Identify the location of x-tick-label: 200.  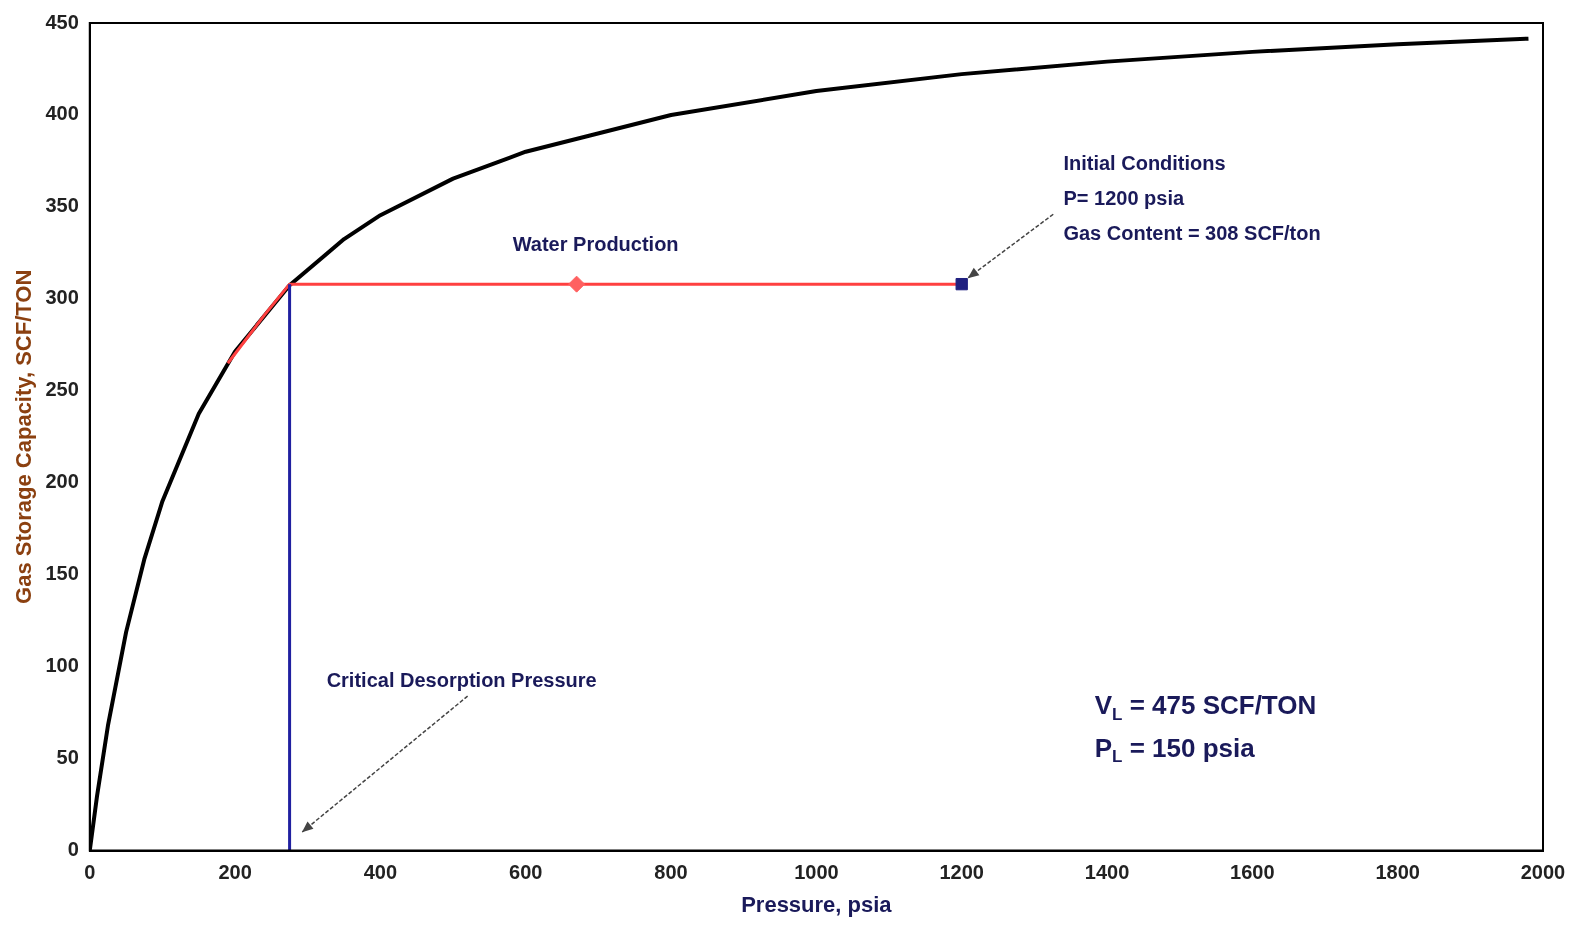
(235, 872).